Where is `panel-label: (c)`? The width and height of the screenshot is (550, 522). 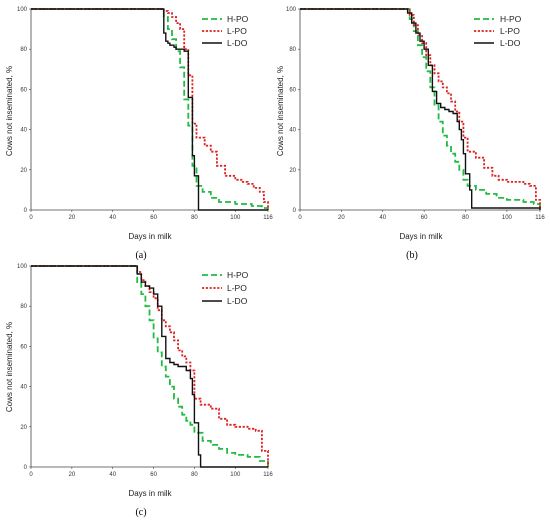 panel-label: (c) is located at coordinates (140, 512).